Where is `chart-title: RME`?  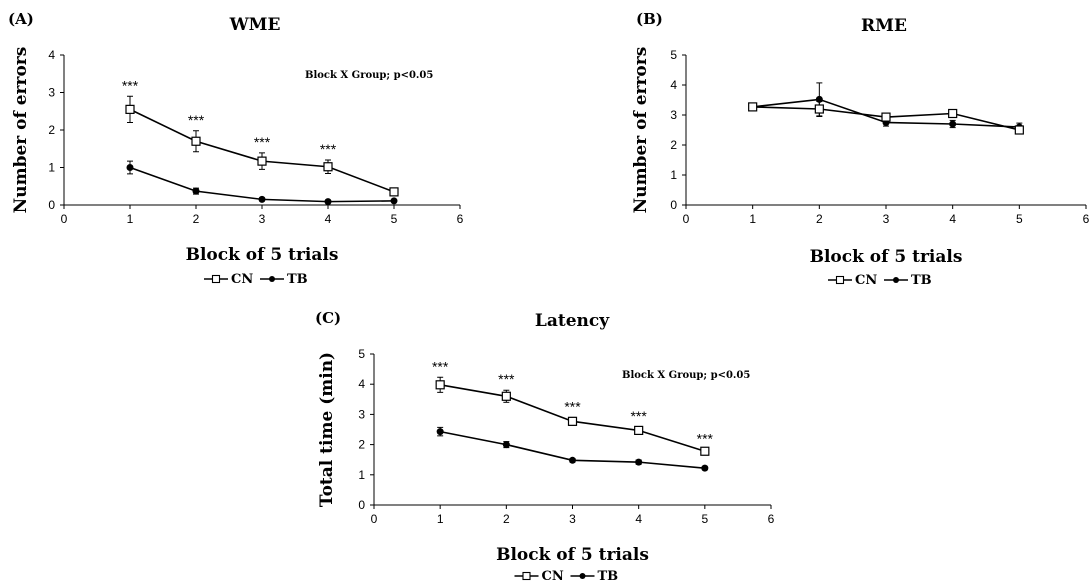
chart-title: RME is located at coordinates (884, 26).